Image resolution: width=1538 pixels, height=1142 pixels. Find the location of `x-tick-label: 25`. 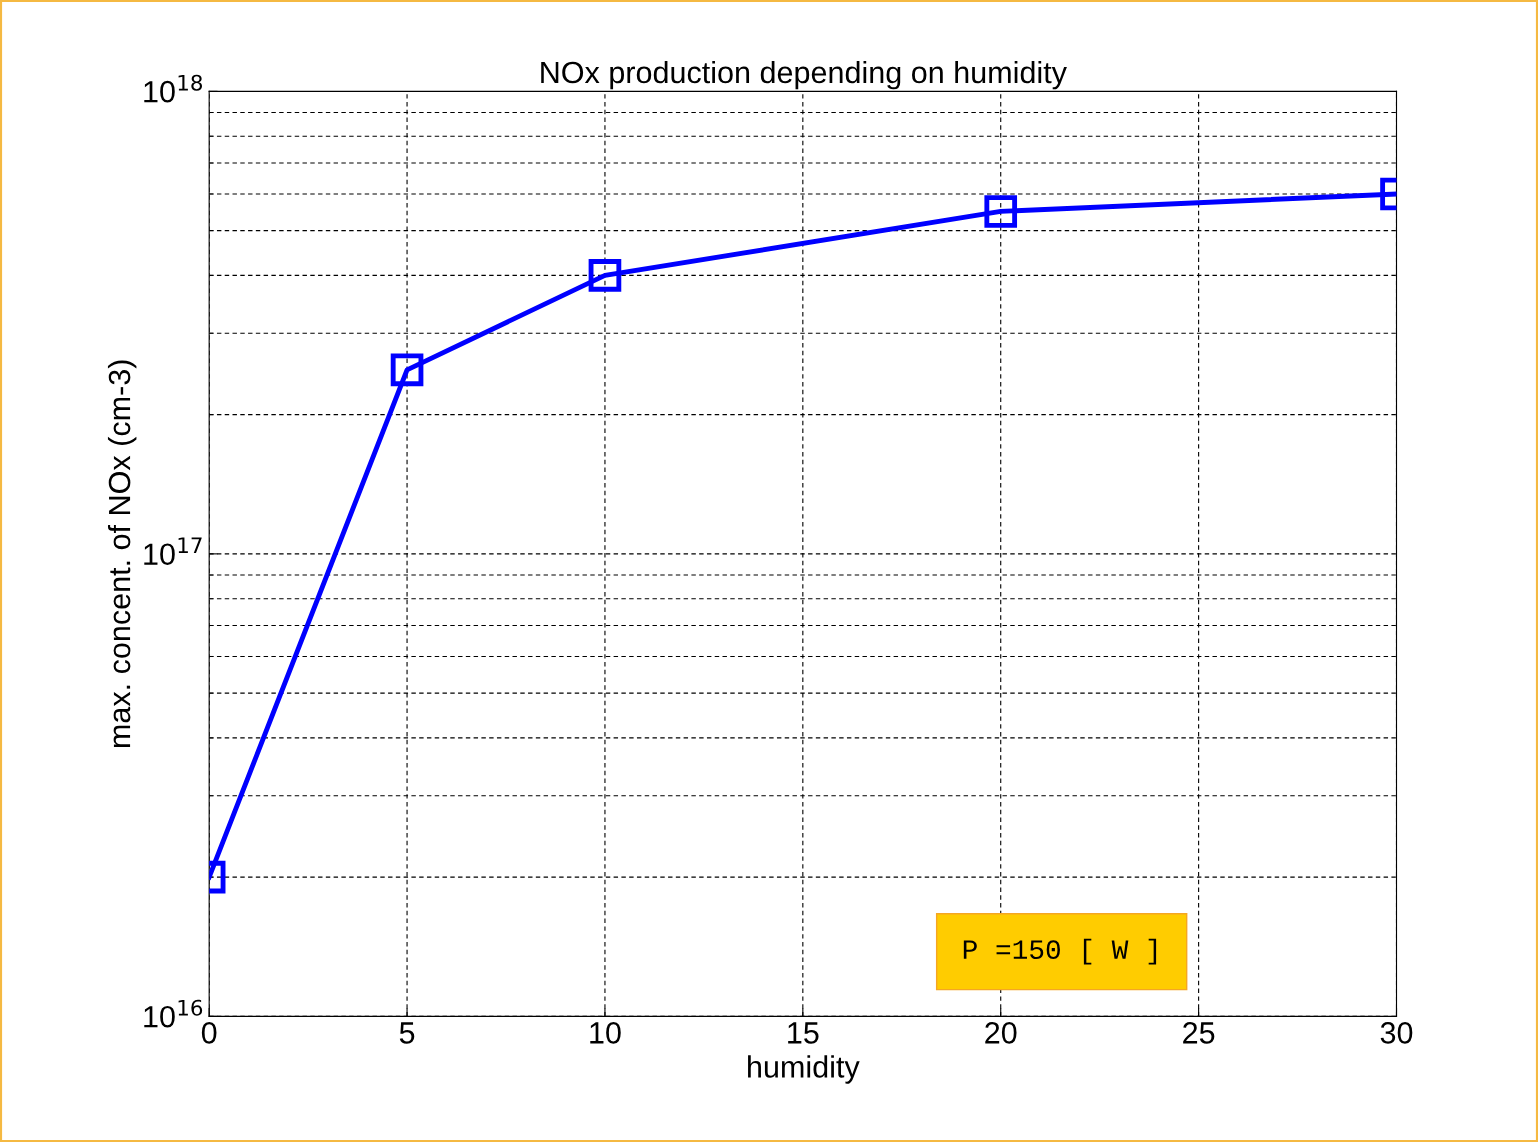

x-tick-label: 25 is located at coordinates (1199, 1033).